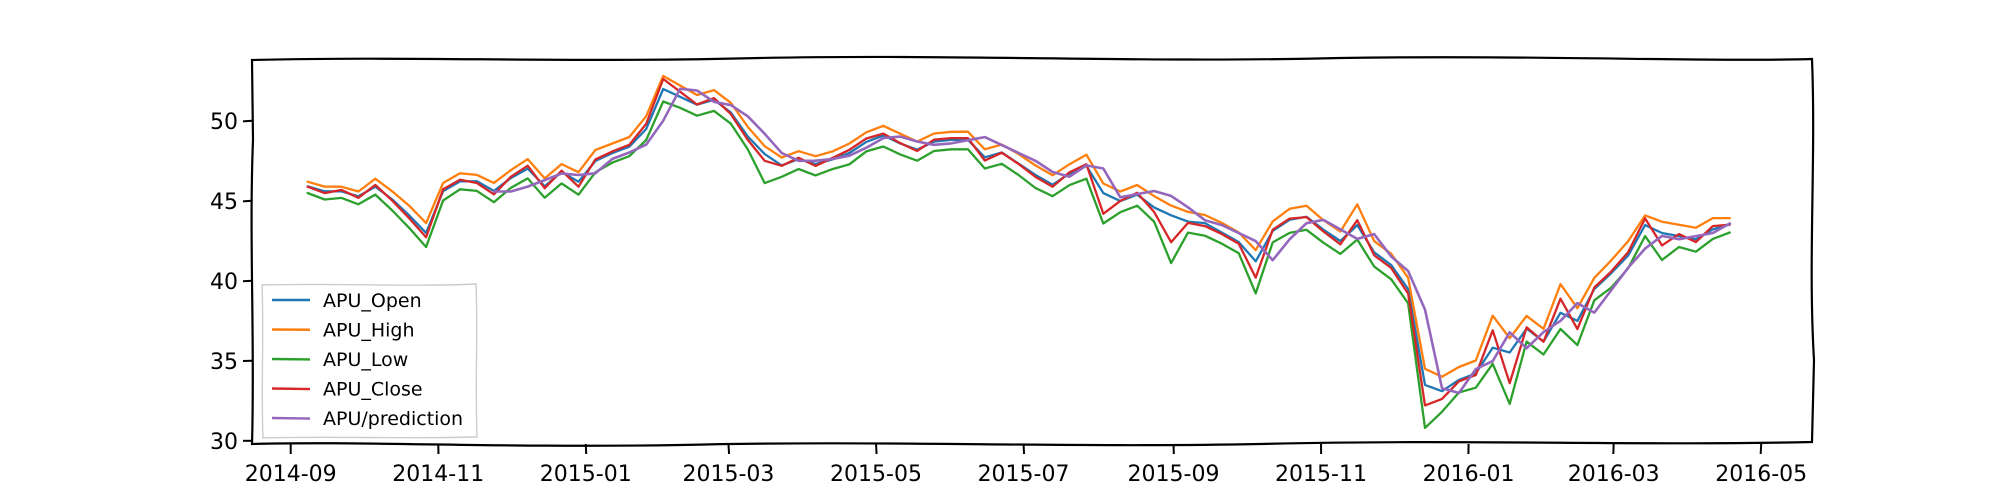  What do you see at coordinates (586, 474) in the screenshot?
I see `x-tick-label: 2015-01` at bounding box center [586, 474].